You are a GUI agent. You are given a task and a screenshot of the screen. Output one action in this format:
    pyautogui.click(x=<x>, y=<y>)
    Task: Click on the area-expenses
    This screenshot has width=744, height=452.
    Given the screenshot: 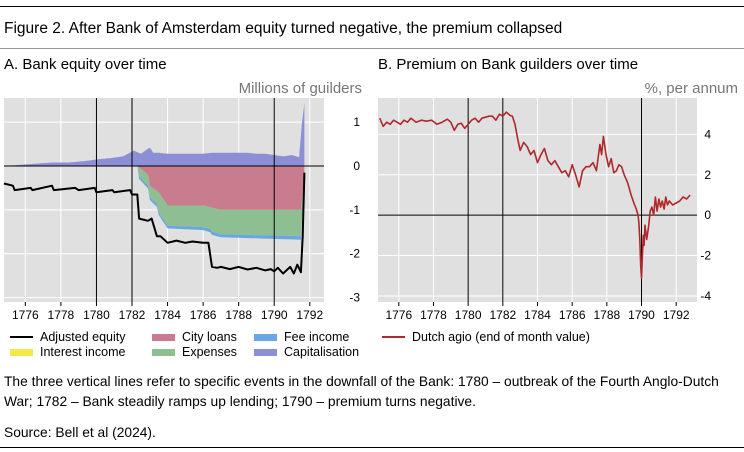 What is the action you would take?
    pyautogui.click(x=154, y=201)
    